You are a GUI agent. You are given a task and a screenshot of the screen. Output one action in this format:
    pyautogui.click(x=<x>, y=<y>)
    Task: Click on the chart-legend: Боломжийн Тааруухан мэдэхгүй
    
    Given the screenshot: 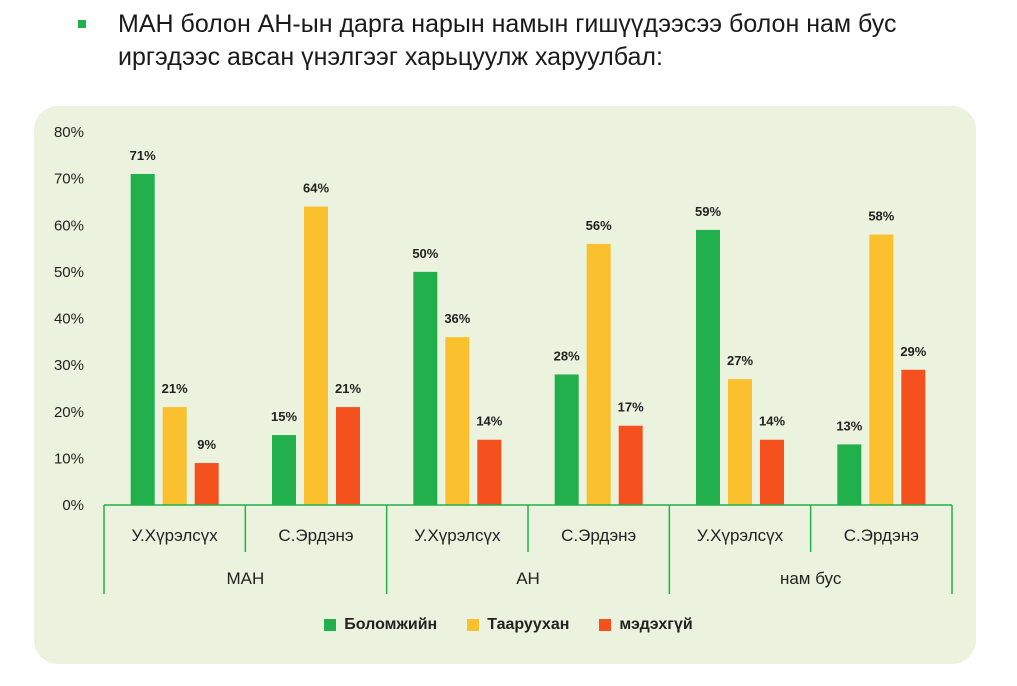 What is the action you would take?
    pyautogui.click(x=508, y=625)
    